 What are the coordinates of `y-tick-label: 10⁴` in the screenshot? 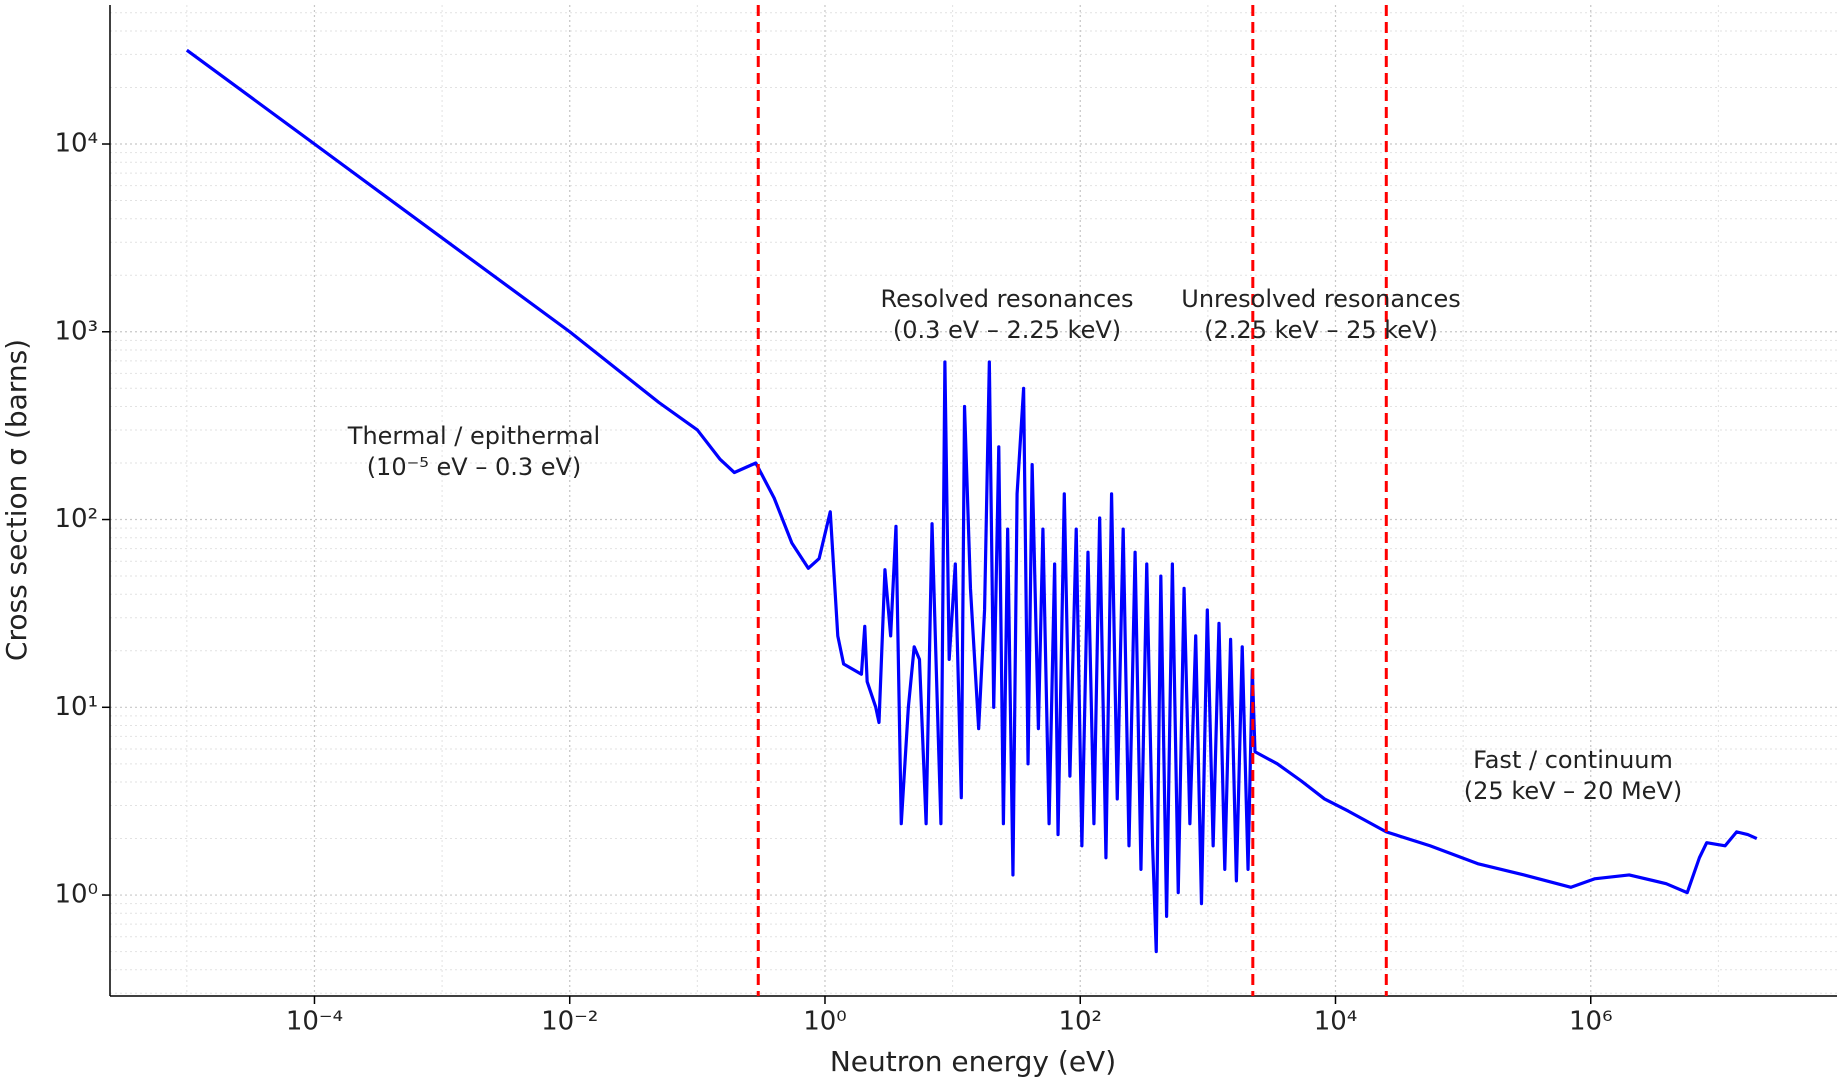 It's located at (76, 144).